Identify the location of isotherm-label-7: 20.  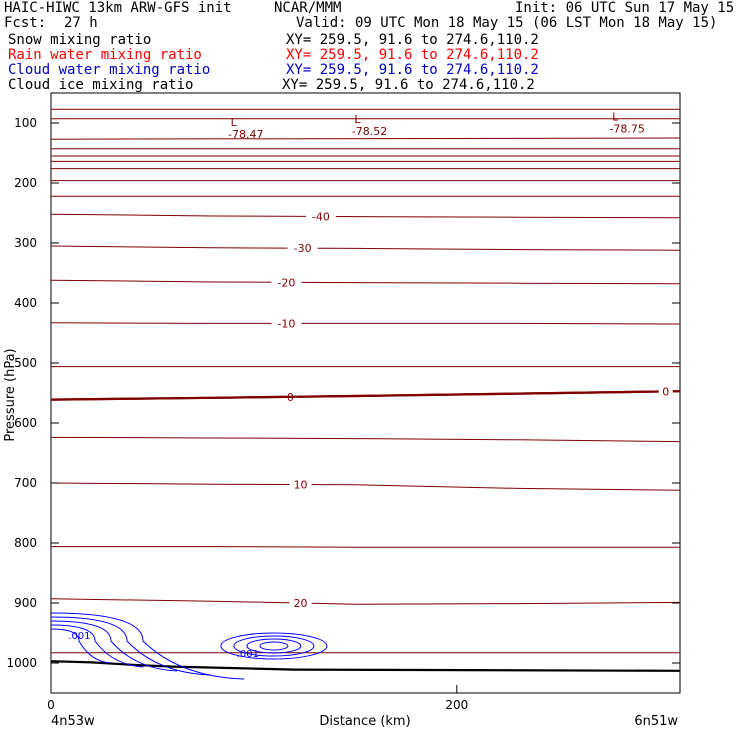
(301, 603).